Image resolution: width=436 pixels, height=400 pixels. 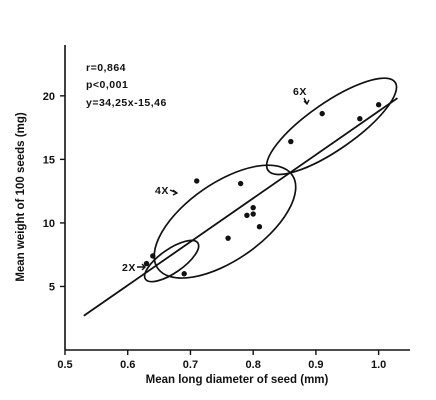 I want to click on x-axis-label: Mean long diameter of seed (mm), so click(x=237, y=380).